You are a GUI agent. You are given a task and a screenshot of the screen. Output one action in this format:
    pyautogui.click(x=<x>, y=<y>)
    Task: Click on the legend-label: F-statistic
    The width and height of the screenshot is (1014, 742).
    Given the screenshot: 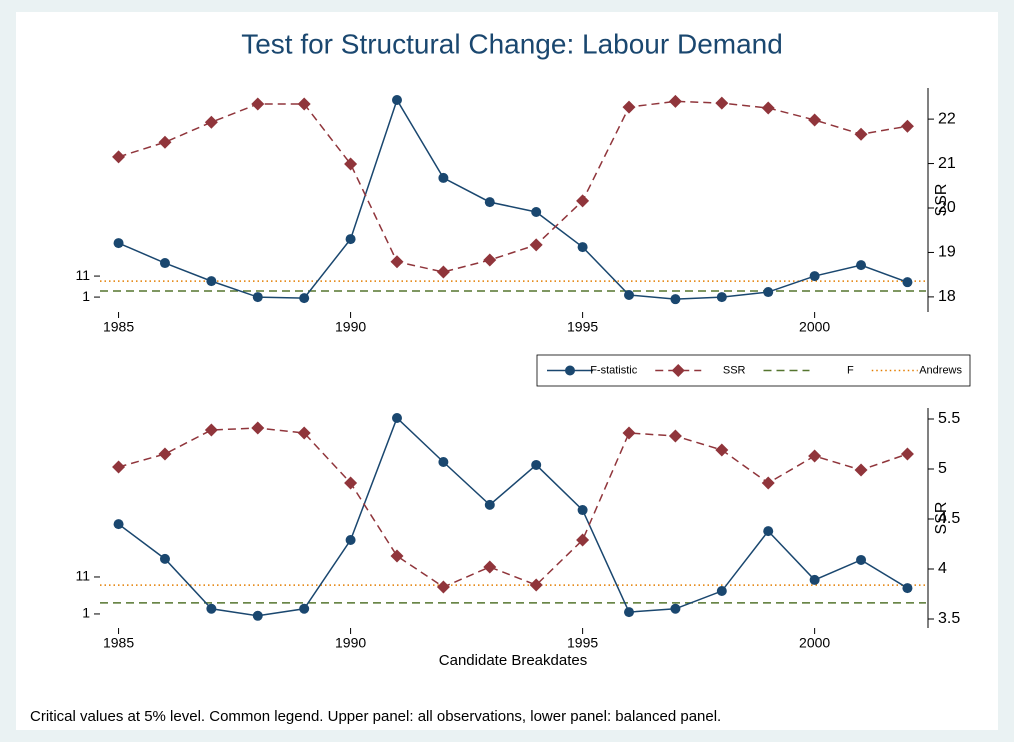 What is the action you would take?
    pyautogui.click(x=614, y=370)
    